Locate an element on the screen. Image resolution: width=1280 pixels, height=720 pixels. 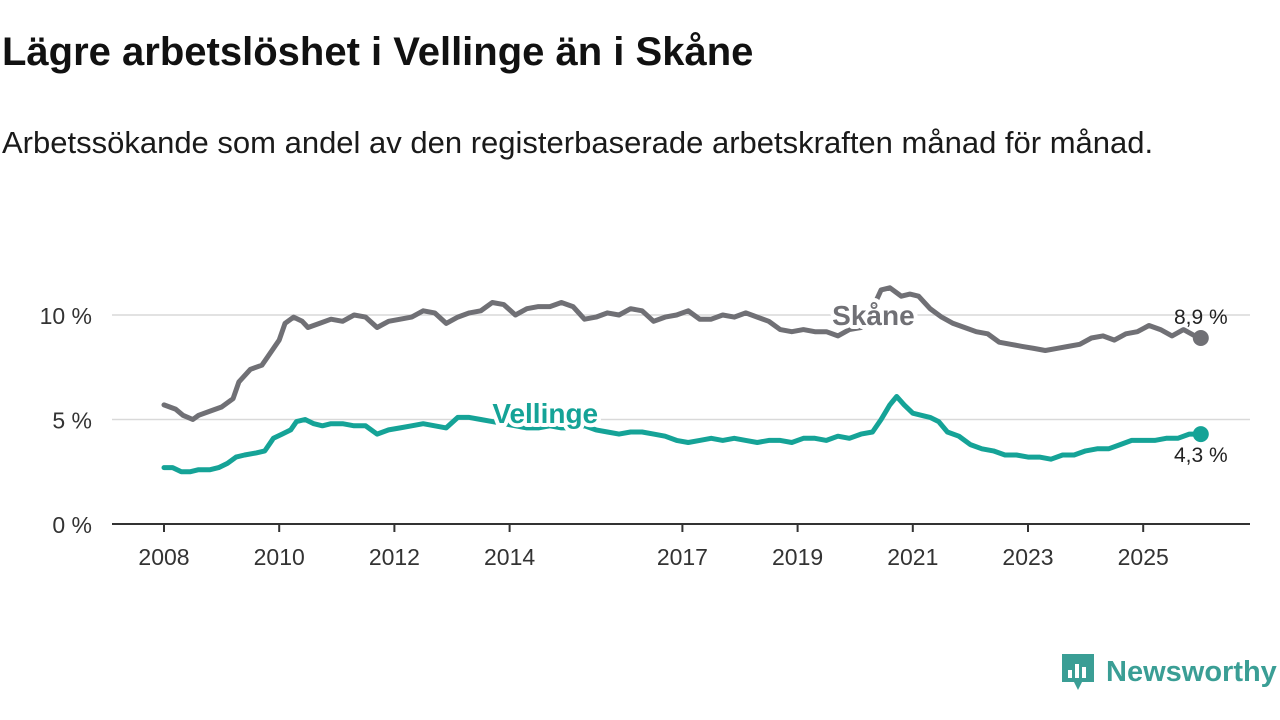
chart-title: Lägre arbetslöshet i Vellinge än i Skåne is located at coordinates (378, 52).